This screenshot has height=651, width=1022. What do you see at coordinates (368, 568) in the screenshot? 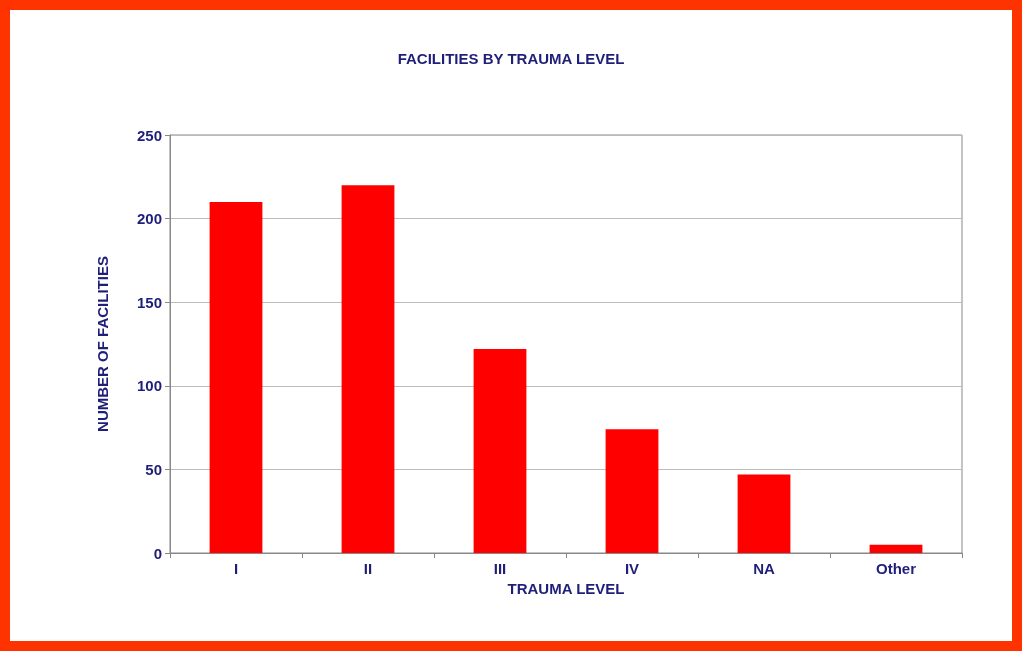
I see `x-tick-label: II` at bounding box center [368, 568].